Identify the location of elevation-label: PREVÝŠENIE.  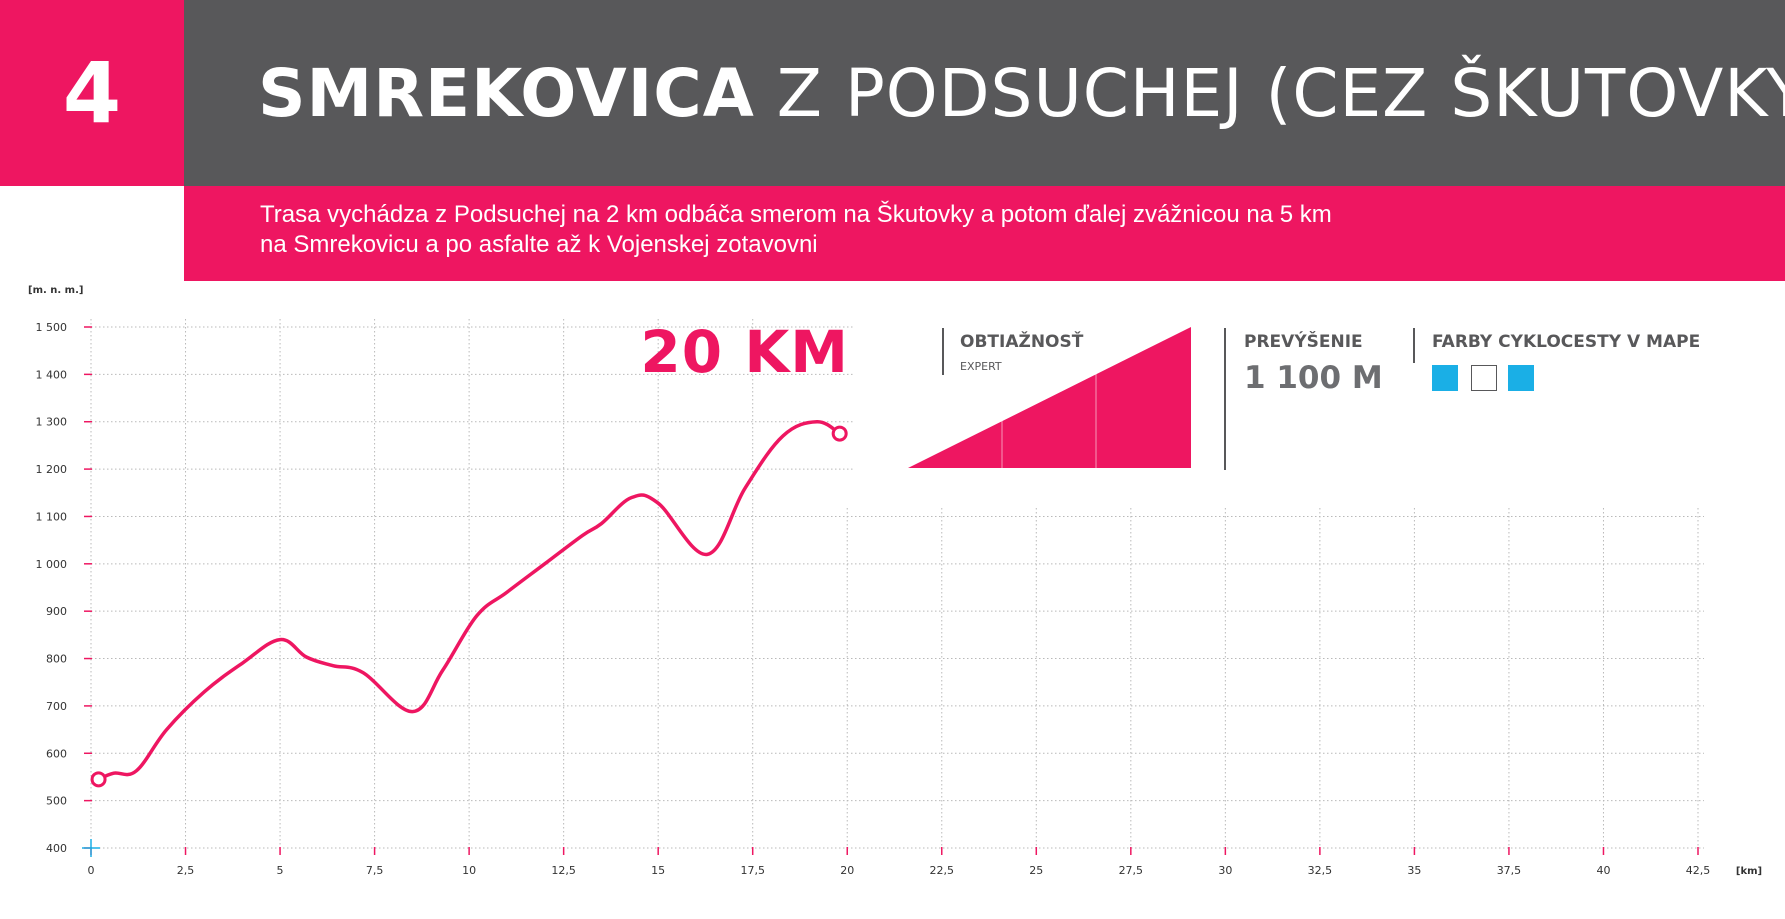
(1303, 342).